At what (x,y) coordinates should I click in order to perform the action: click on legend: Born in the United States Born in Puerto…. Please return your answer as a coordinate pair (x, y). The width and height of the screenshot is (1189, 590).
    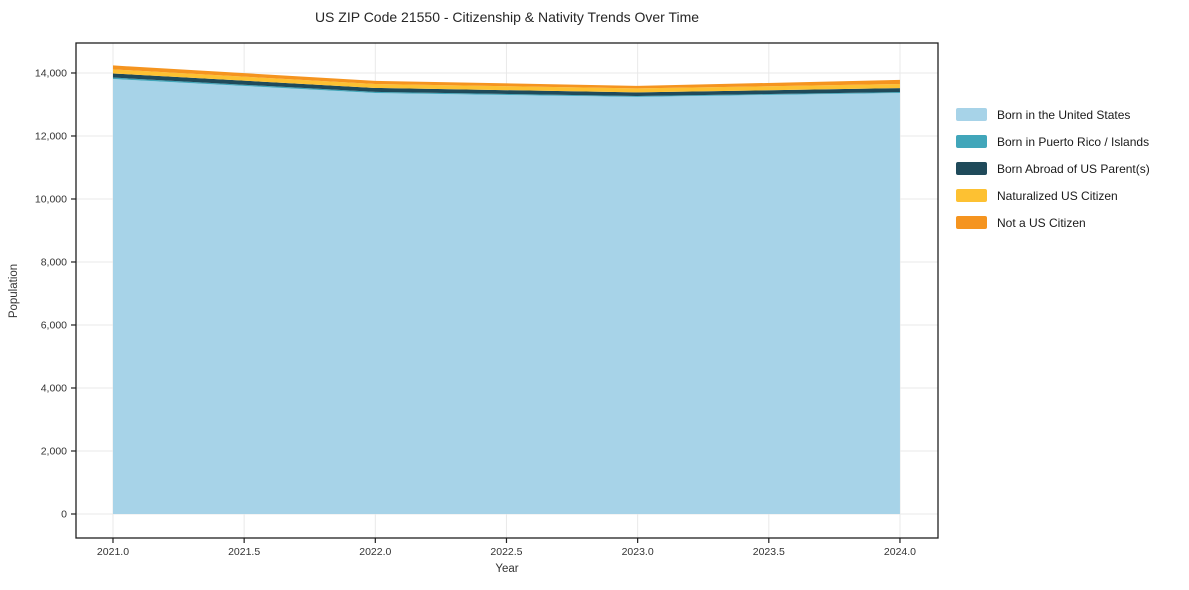
    Looking at the image, I should click on (1053, 168).